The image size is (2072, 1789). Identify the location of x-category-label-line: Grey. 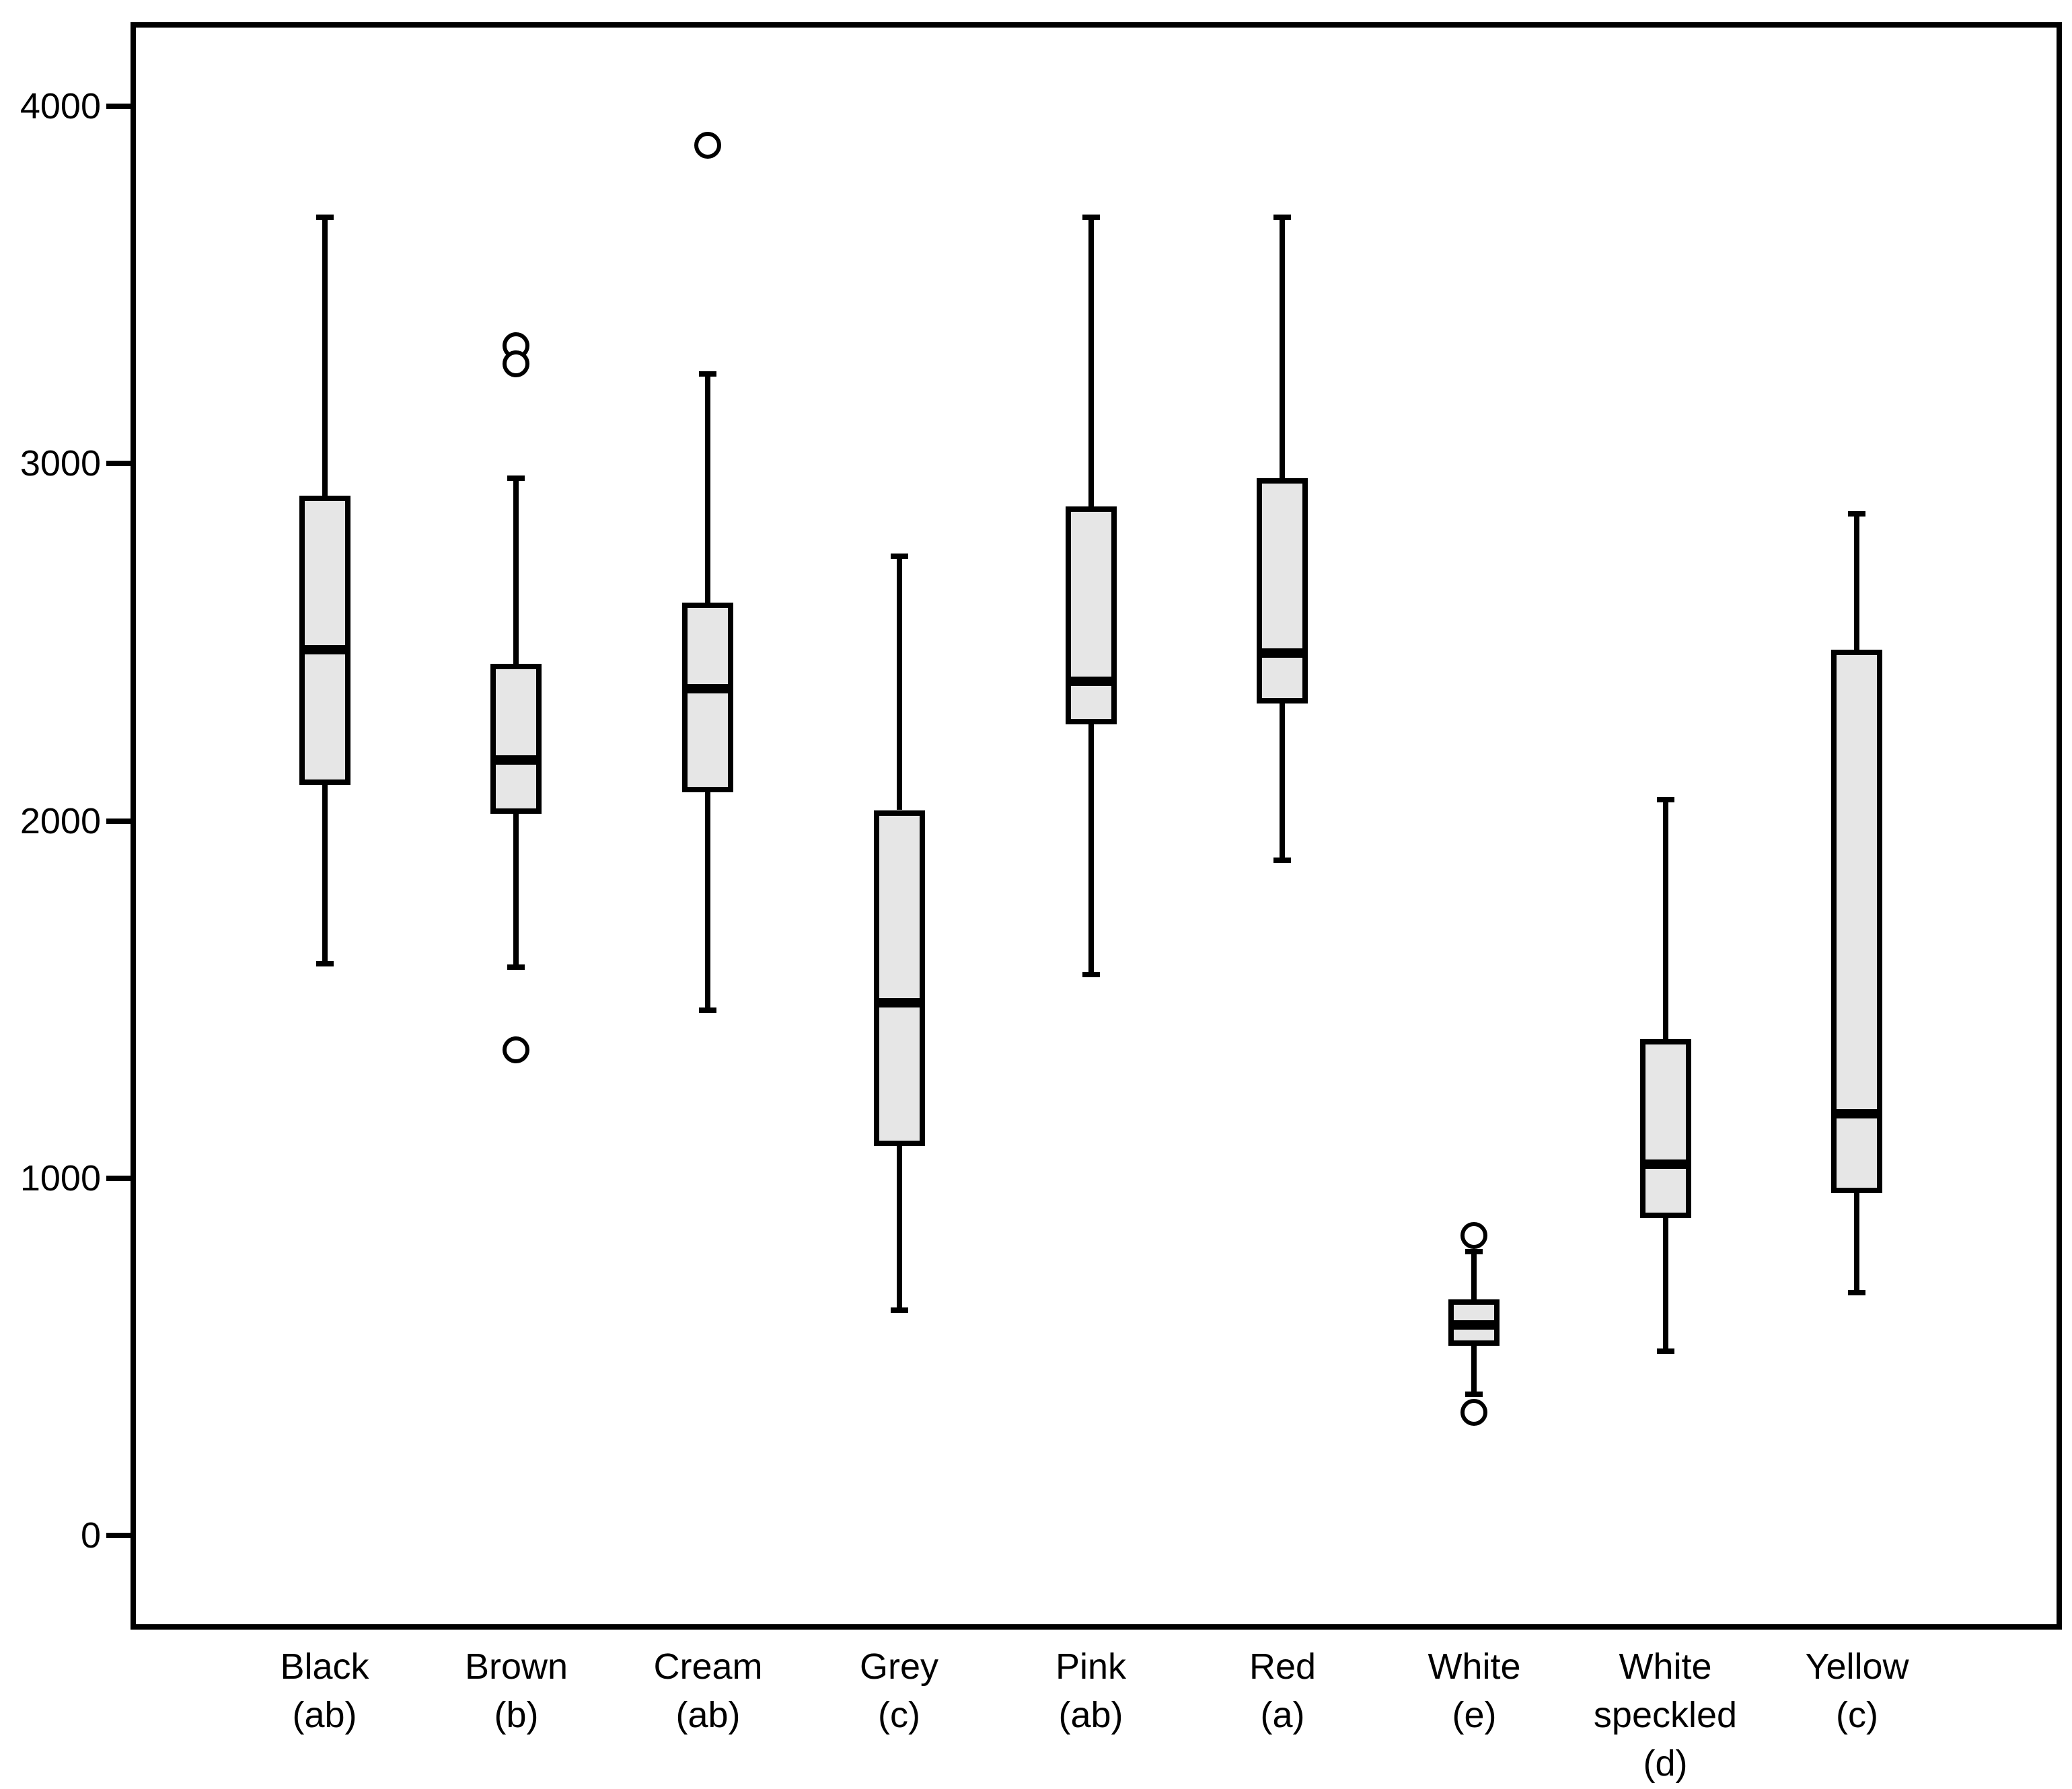
(899, 1666).